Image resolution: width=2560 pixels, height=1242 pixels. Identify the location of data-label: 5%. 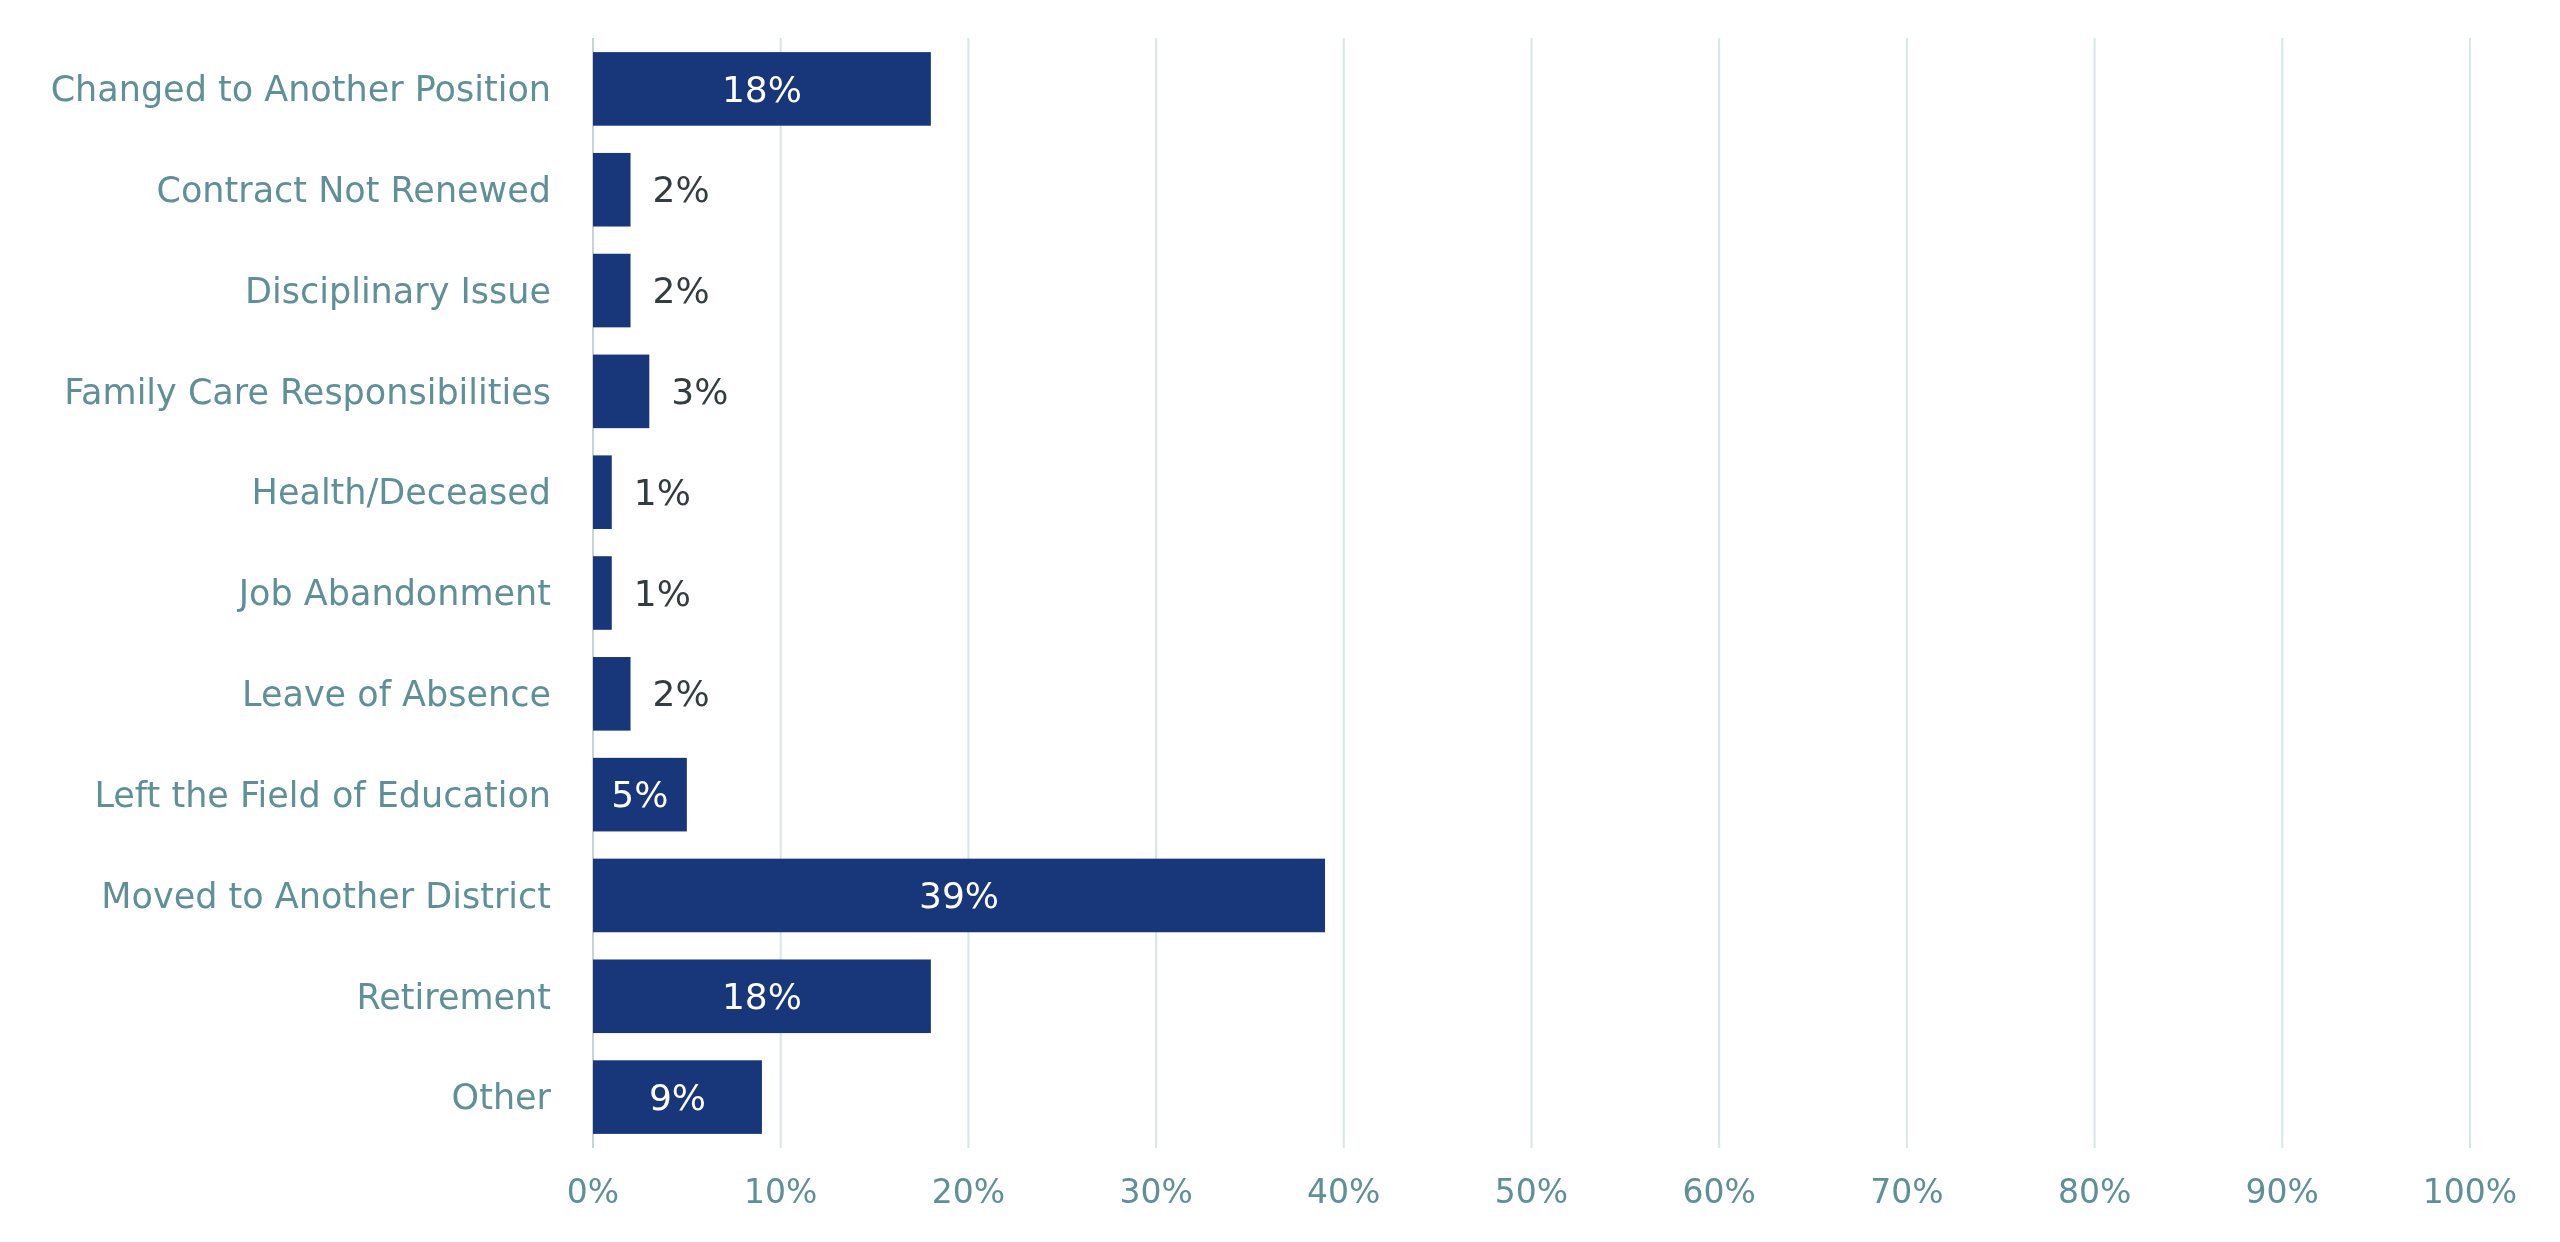
(640, 795).